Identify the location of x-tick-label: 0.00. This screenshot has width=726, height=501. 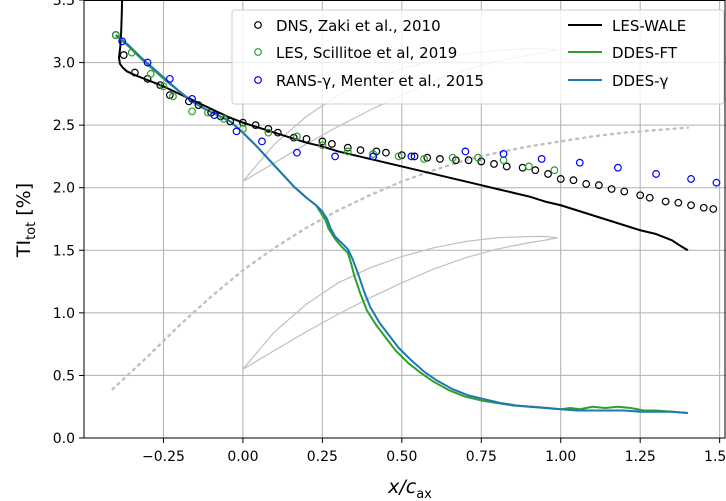
(242, 457).